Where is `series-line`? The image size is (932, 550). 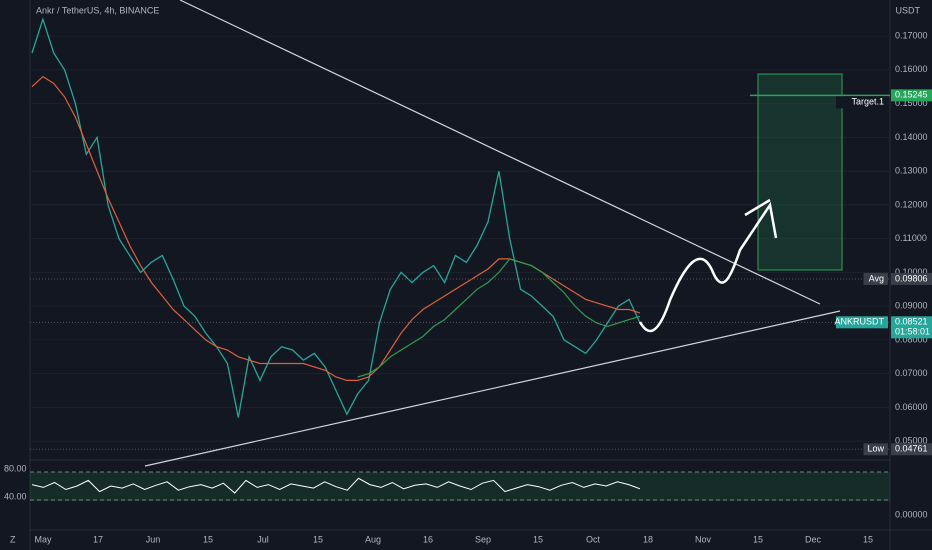 series-line is located at coordinates (499, 318).